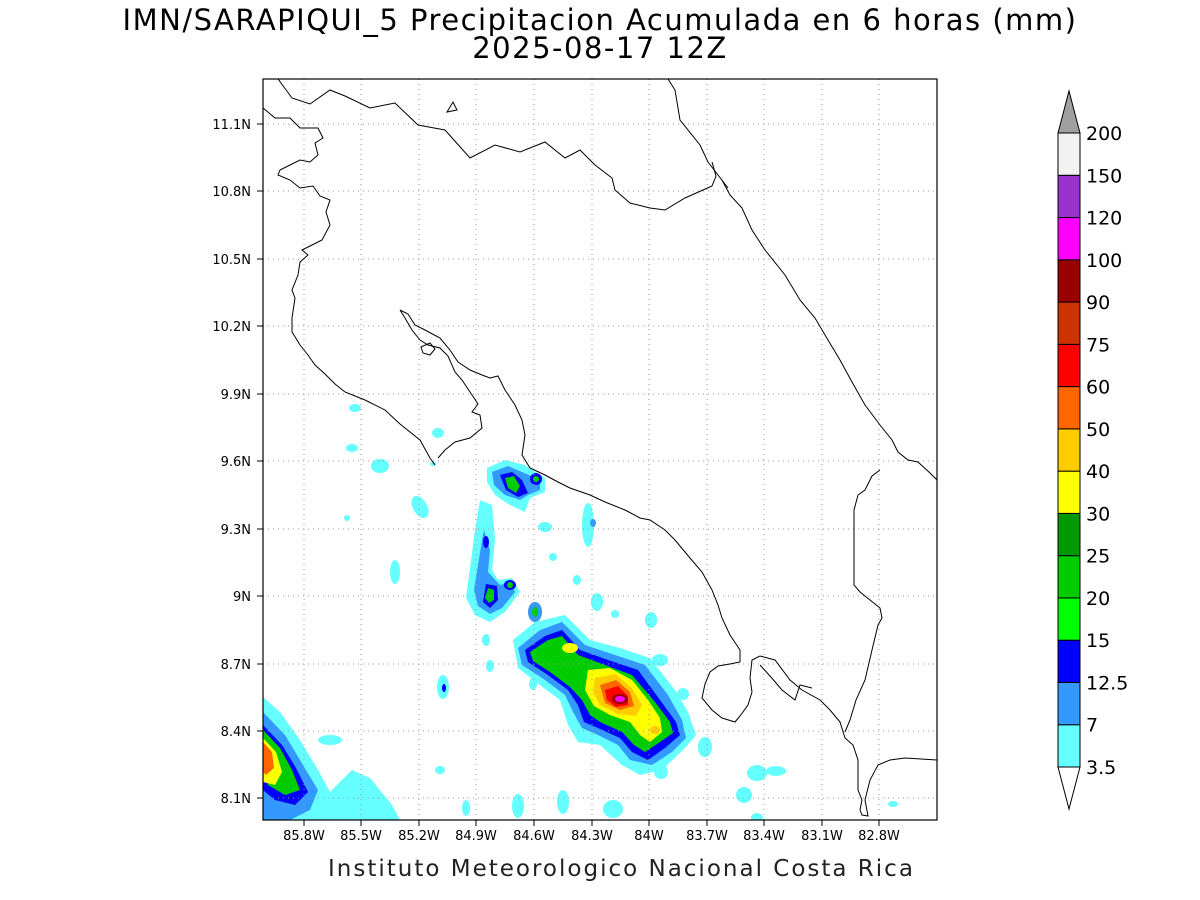 This screenshot has width=1200, height=900. What do you see at coordinates (535, 612) in the screenshot?
I see `precip-mid-spot-1-core` at bounding box center [535, 612].